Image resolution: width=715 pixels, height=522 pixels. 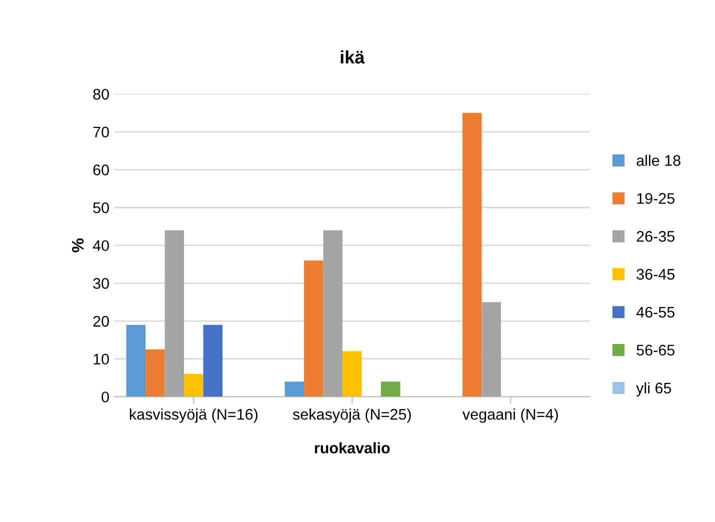 What do you see at coordinates (655, 236) in the screenshot?
I see `legend-label: 26-35` at bounding box center [655, 236].